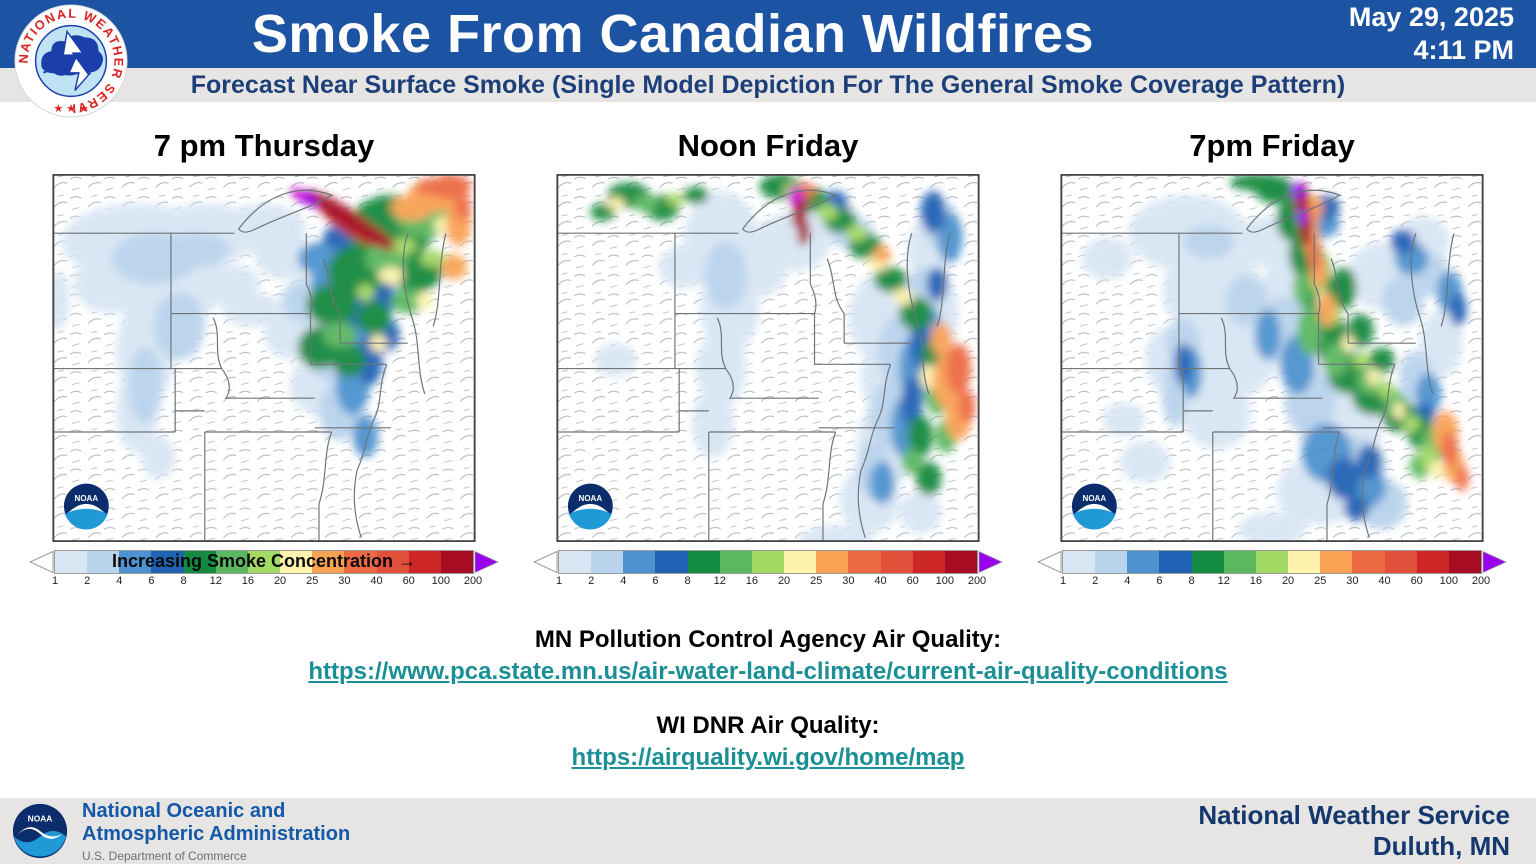 This screenshot has height=864, width=1536. I want to click on panel-title: 7pm Friday, so click(1272, 146).